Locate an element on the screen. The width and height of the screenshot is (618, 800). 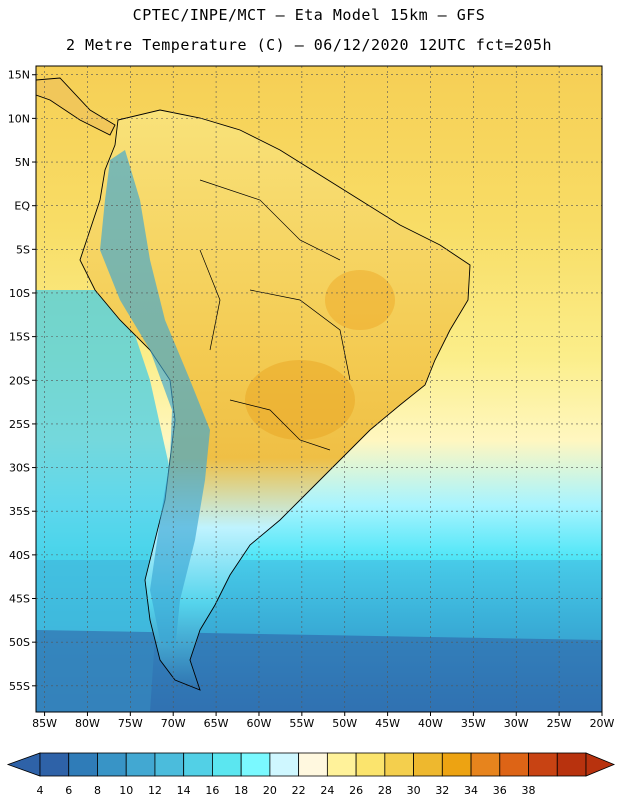
colorbar-label: 6 is located at coordinates (68, 790).